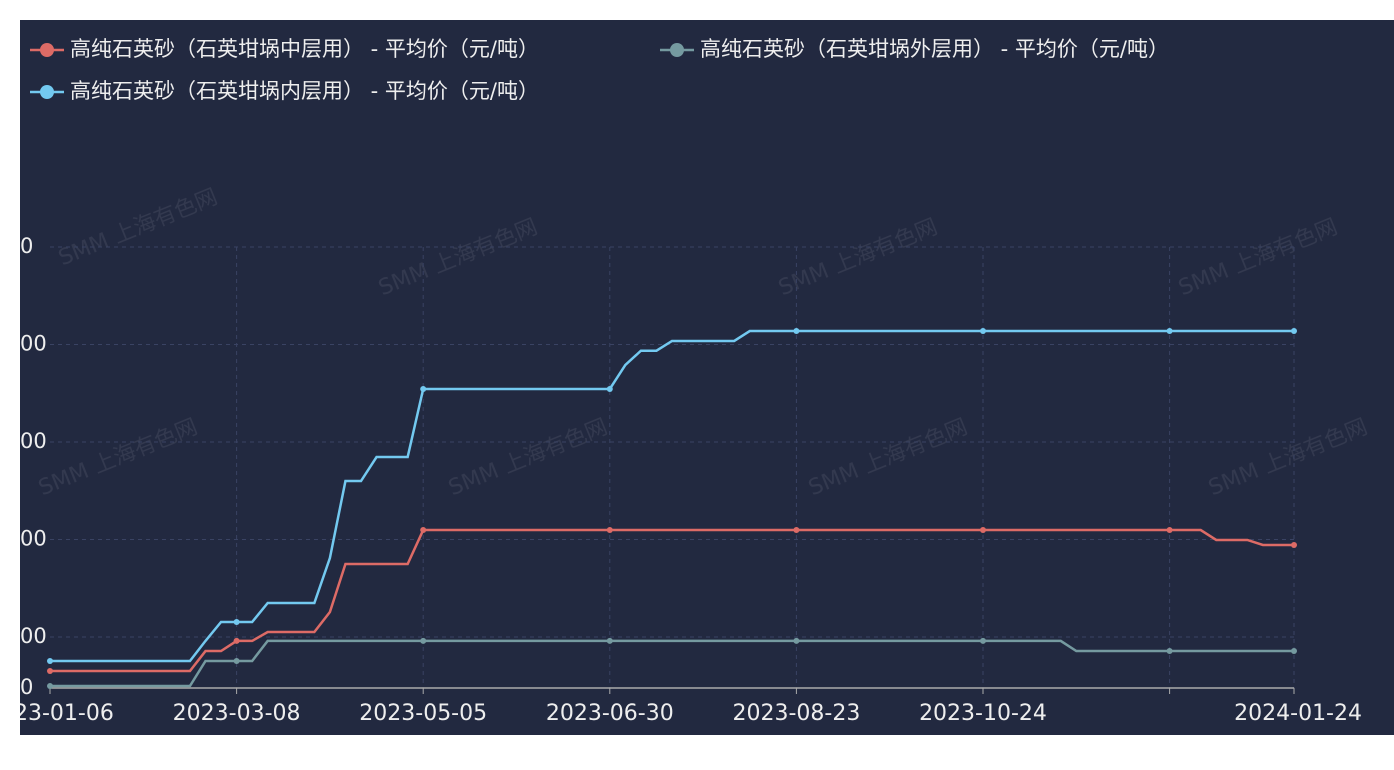  What do you see at coordinates (64, 713) in the screenshot?
I see `x-tick-label: 23-01-06` at bounding box center [64, 713].